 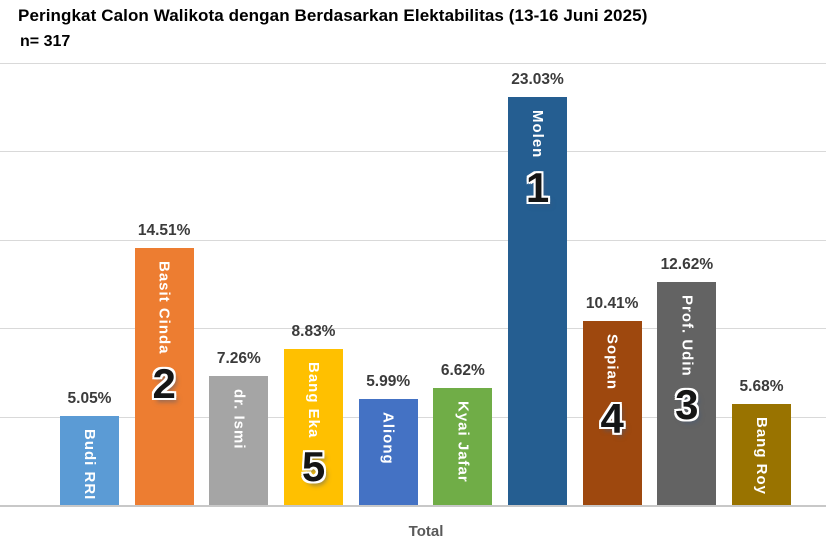 I want to click on gridline-20pct, so click(x=413, y=151).